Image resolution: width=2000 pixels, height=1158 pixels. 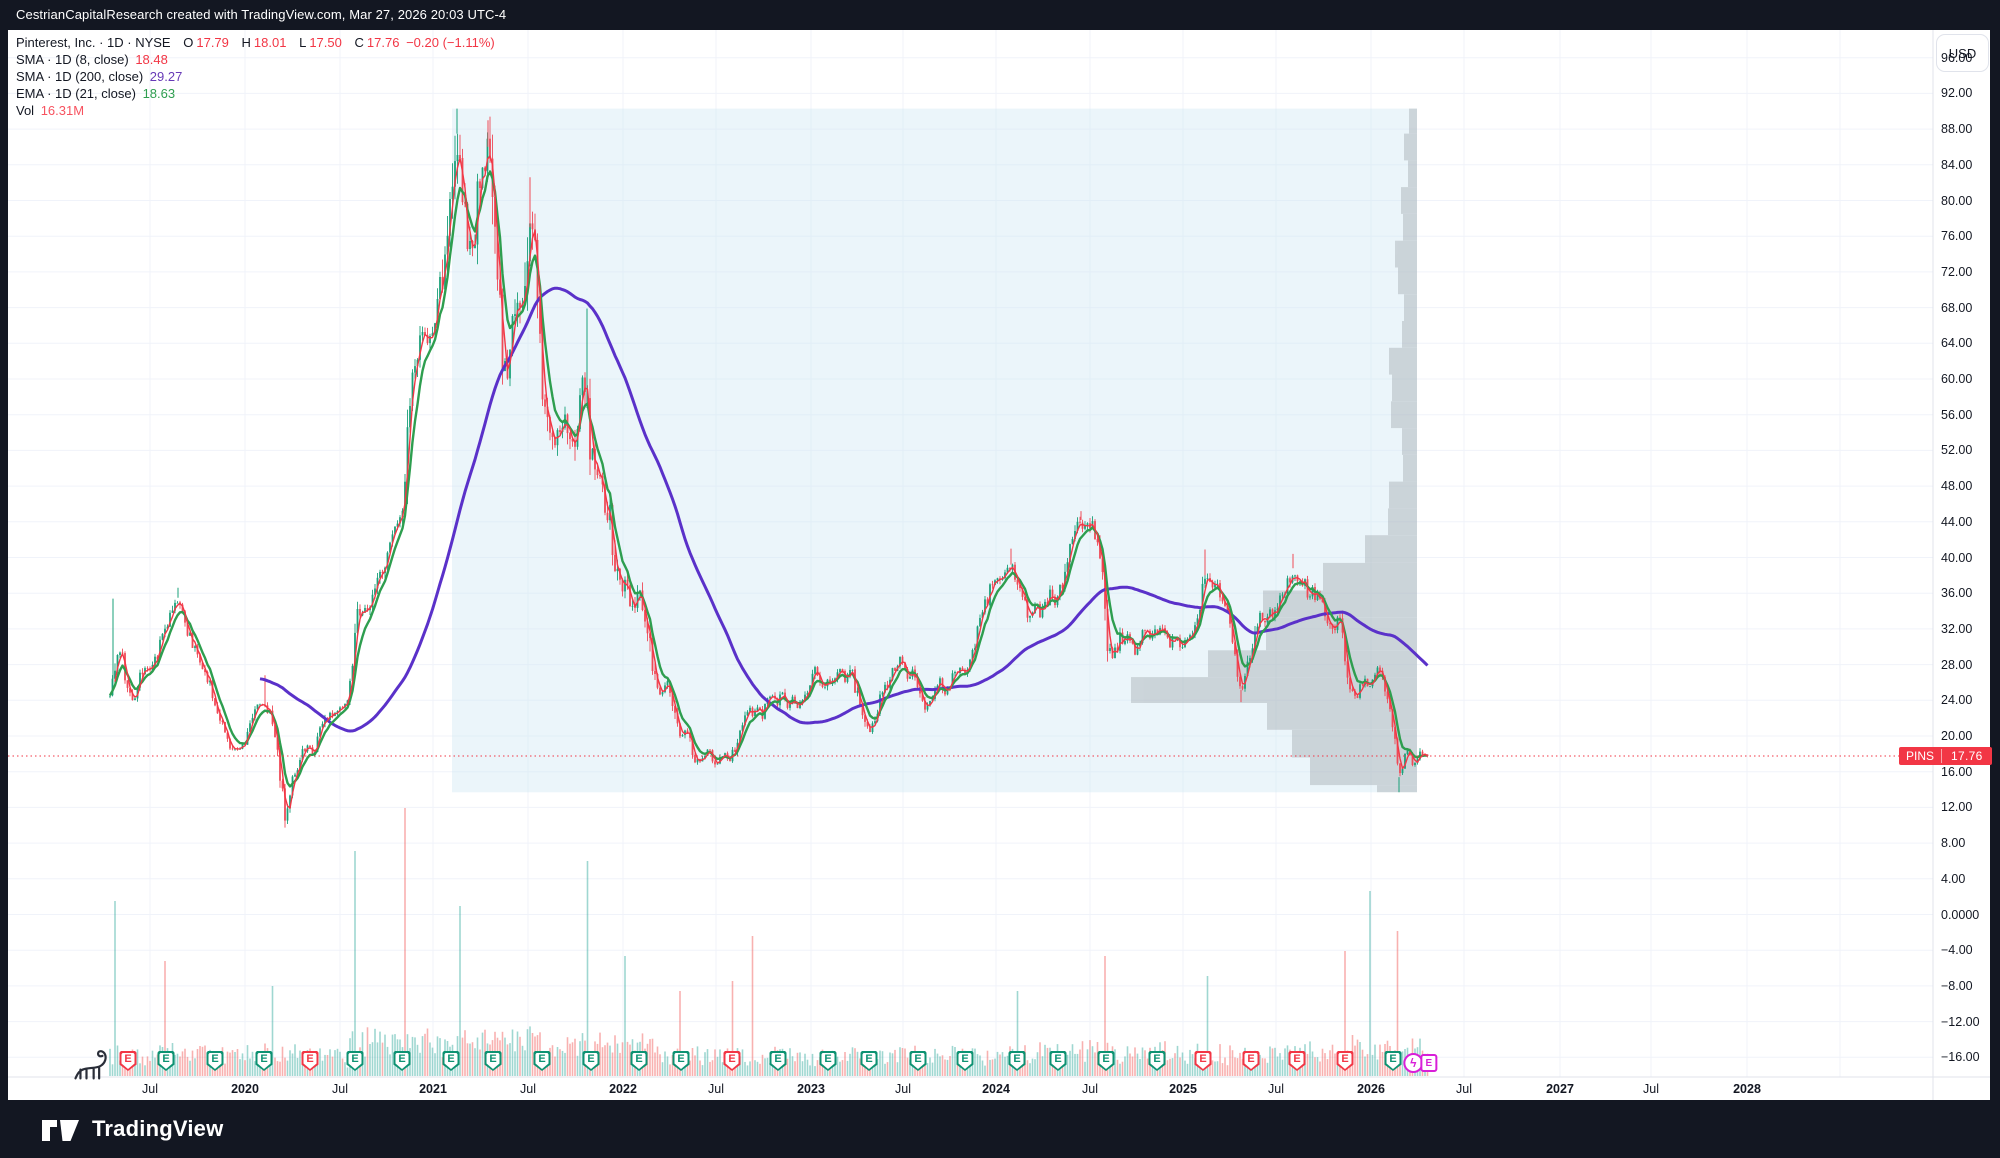 What do you see at coordinates (1957, 486) in the screenshot?
I see `price-tick-label: 48.00` at bounding box center [1957, 486].